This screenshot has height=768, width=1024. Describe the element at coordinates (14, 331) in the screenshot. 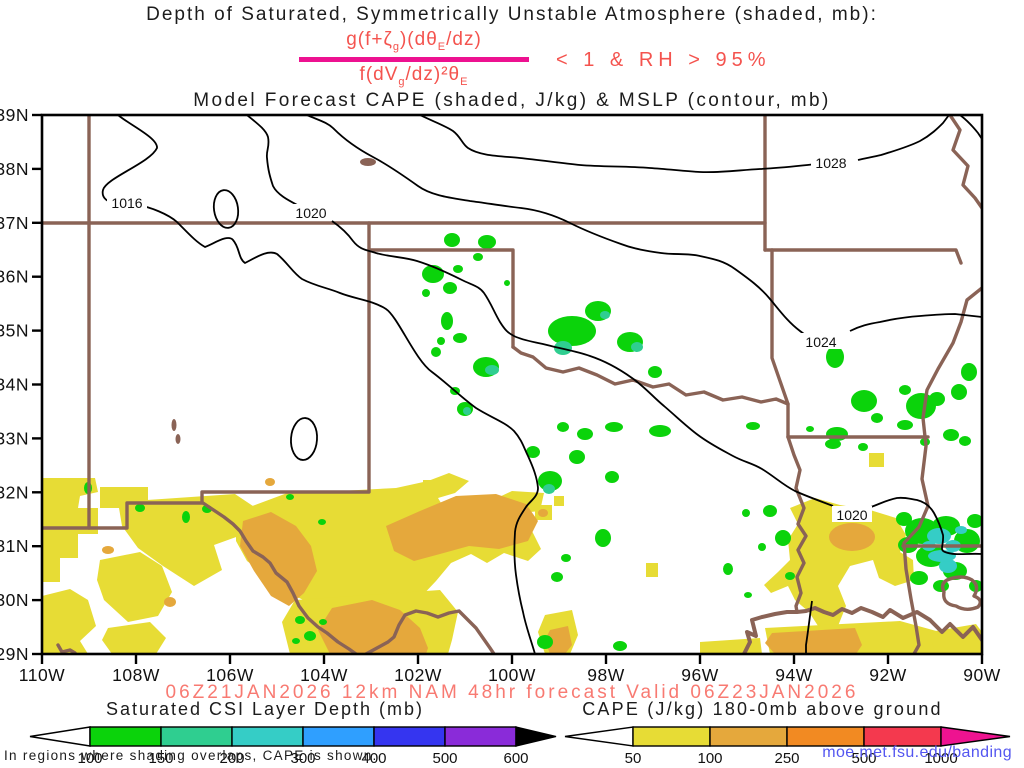

I see `lat-label: 35N` at that location.